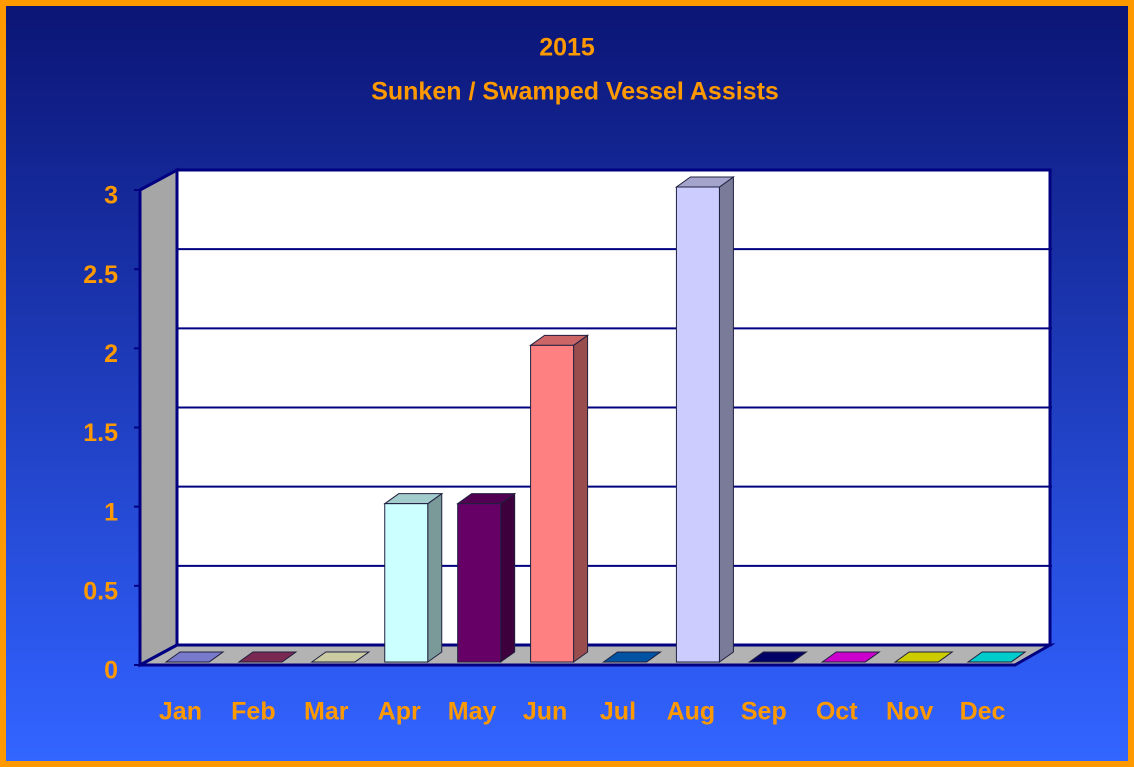  I want to click on x-tick-label: Aug, so click(691, 712).